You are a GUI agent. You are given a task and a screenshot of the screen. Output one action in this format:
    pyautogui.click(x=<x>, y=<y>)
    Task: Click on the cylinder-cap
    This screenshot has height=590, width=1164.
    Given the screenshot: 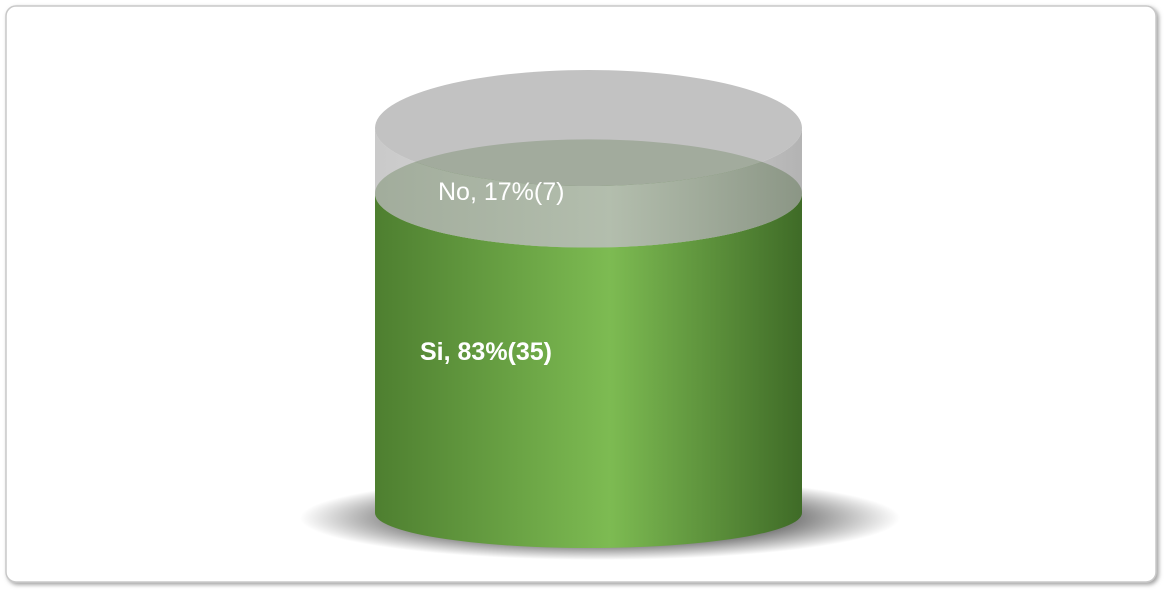 What is the action you would take?
    pyautogui.click(x=588, y=128)
    